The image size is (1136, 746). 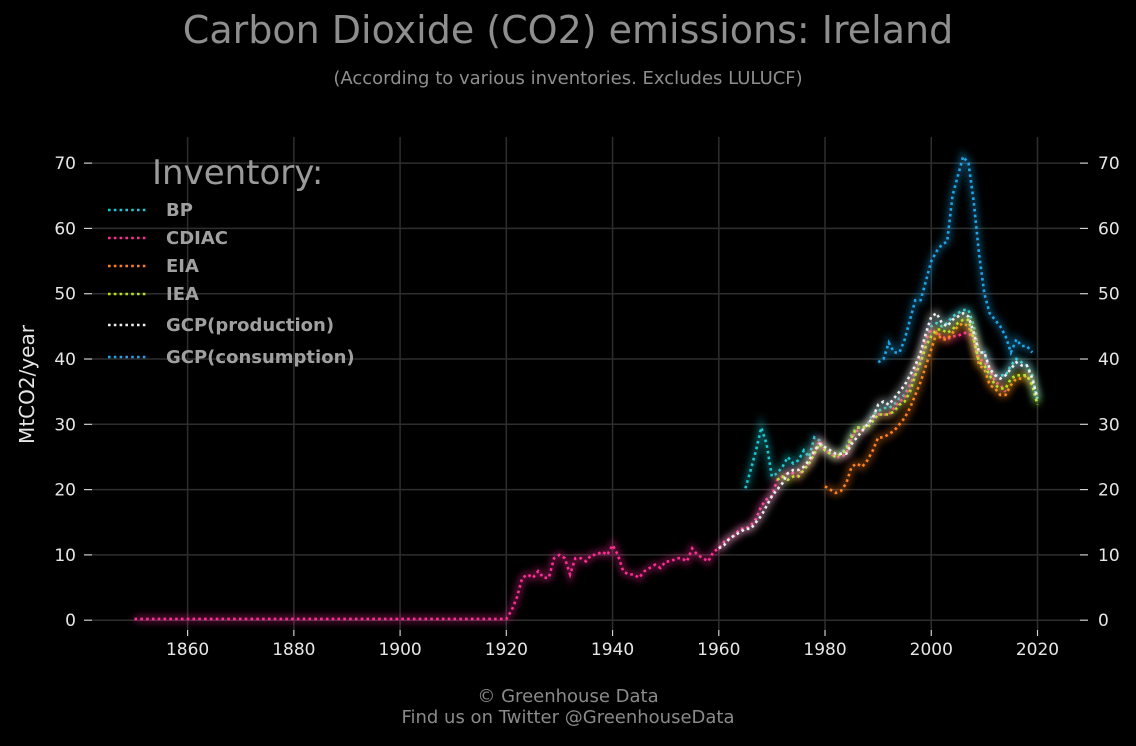 What do you see at coordinates (955, 258) in the screenshot?
I see `series-line-gcp-consumption` at bounding box center [955, 258].